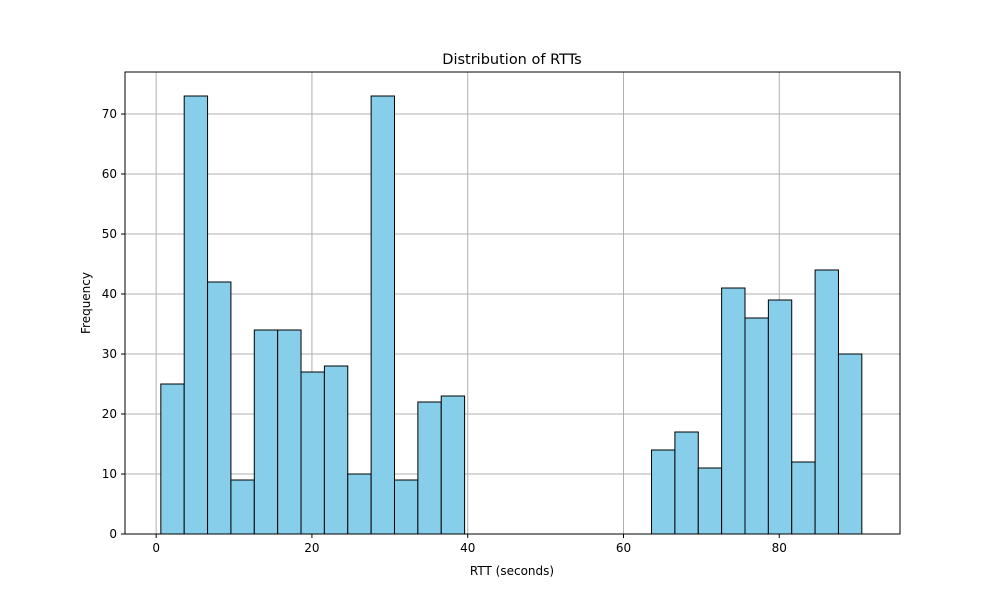  What do you see at coordinates (467, 548) in the screenshot?
I see `x-tick-label-2: 40` at bounding box center [467, 548].